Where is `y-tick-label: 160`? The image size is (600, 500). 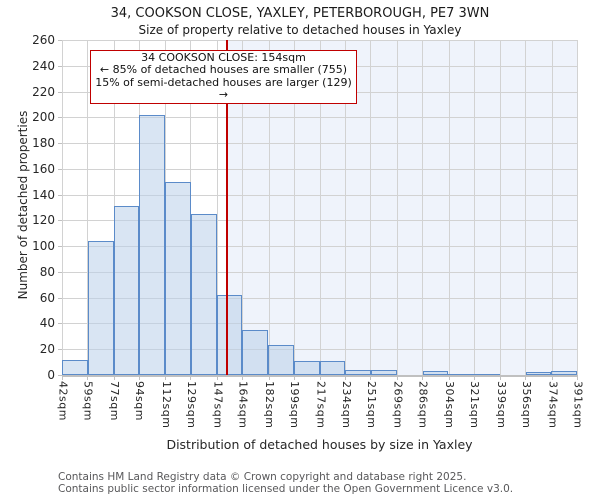
y-tick-label: 160 is located at coordinates (43, 168).